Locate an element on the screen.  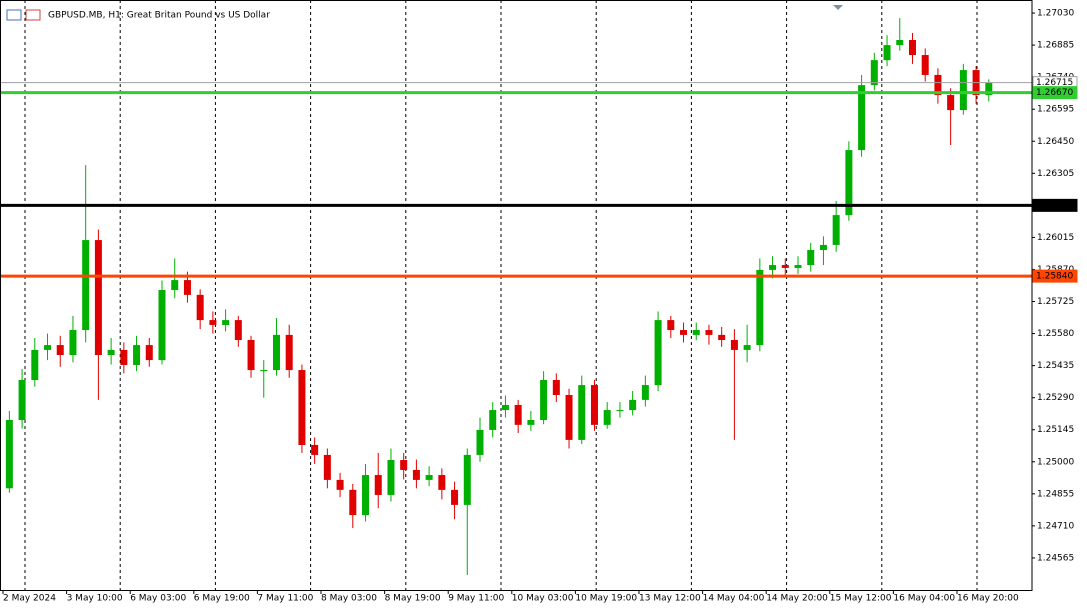
y-tick-label: 1.25145 is located at coordinates (1055, 430).